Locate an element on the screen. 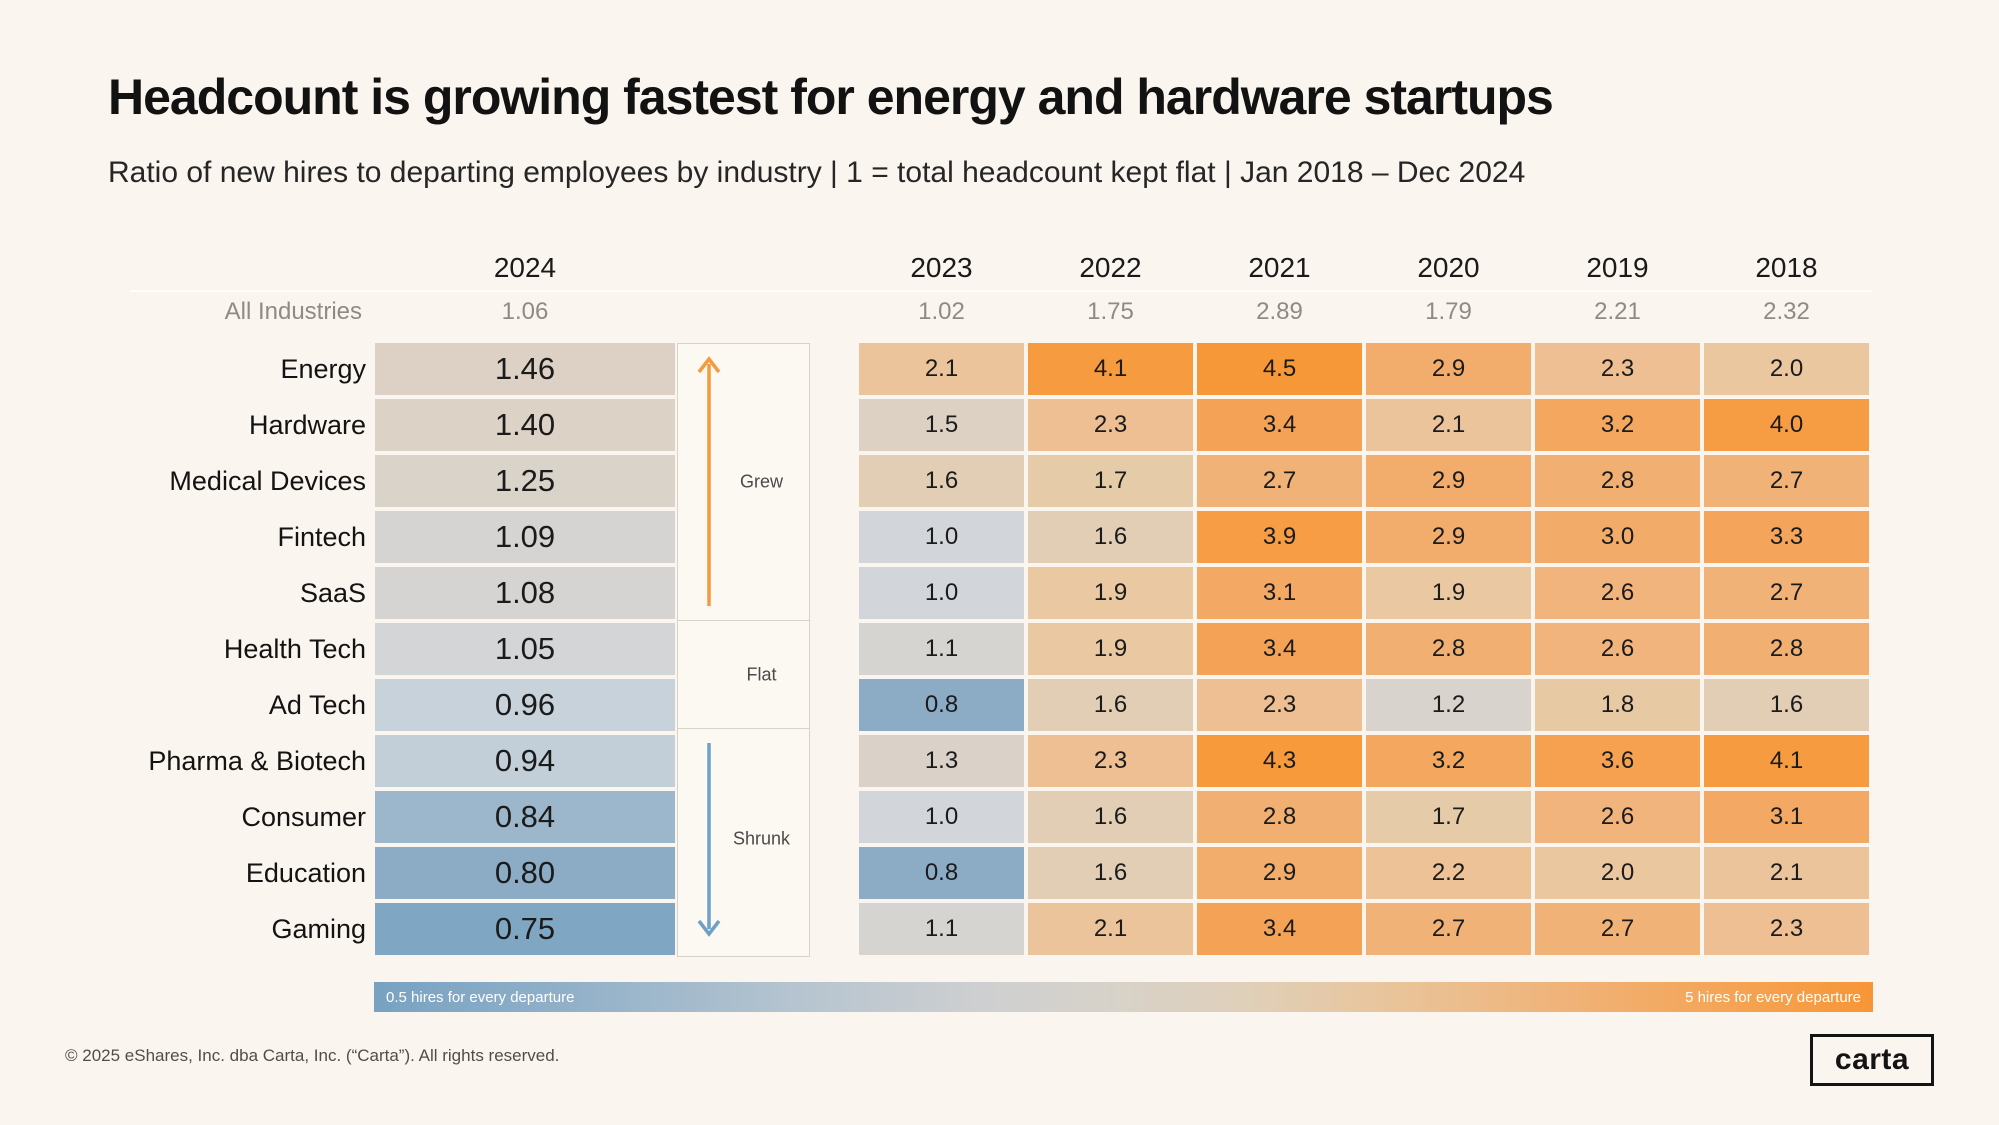  all-industries-value: 1.75 is located at coordinates (1110, 311).